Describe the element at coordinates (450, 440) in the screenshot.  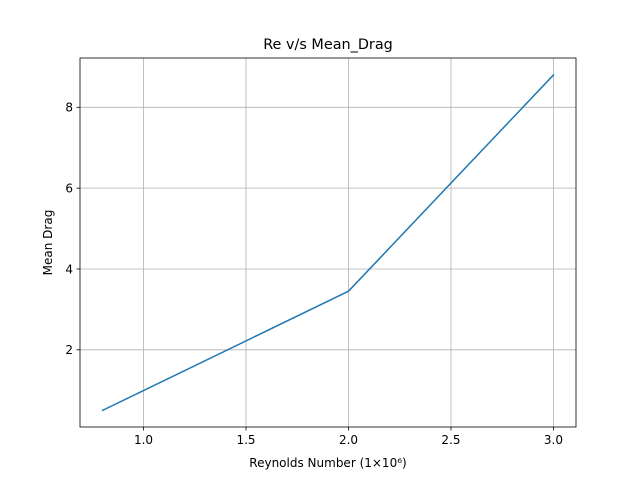
I see `x-tick-label: 2.5` at that location.